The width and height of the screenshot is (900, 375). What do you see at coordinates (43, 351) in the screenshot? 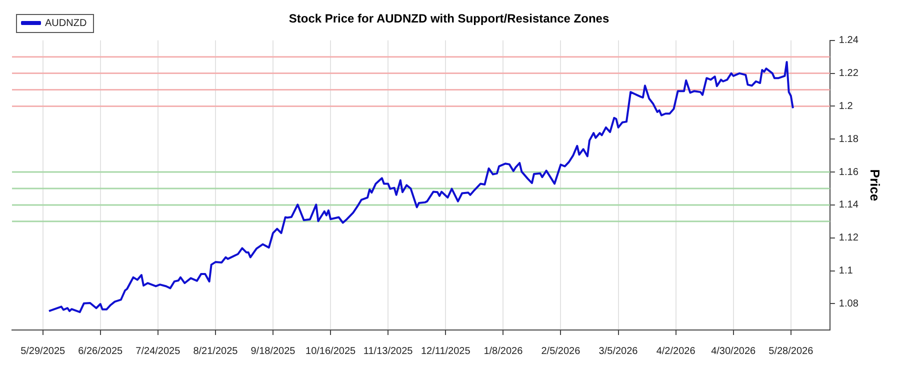
I see `x-tick-label: 5/29/2025` at bounding box center [43, 351].